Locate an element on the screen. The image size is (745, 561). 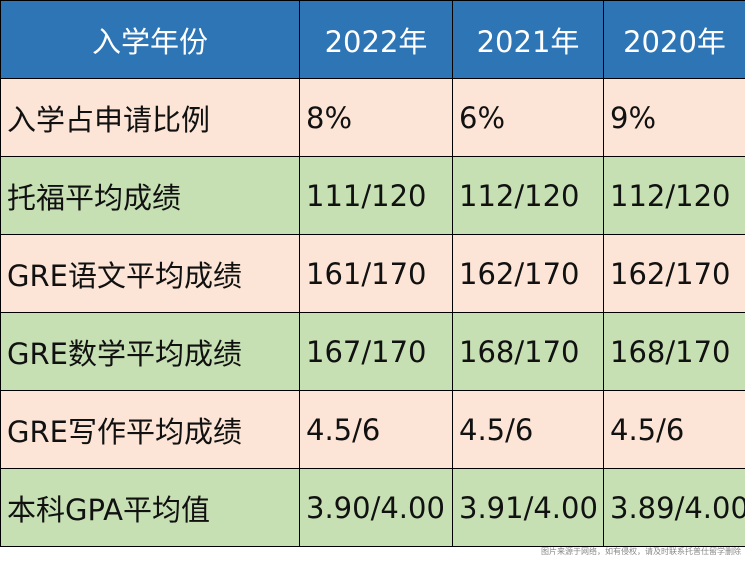
table-row: GRE写作平均成绩 4.5/6 4.5/6 4.5/6 is located at coordinates (372, 429).